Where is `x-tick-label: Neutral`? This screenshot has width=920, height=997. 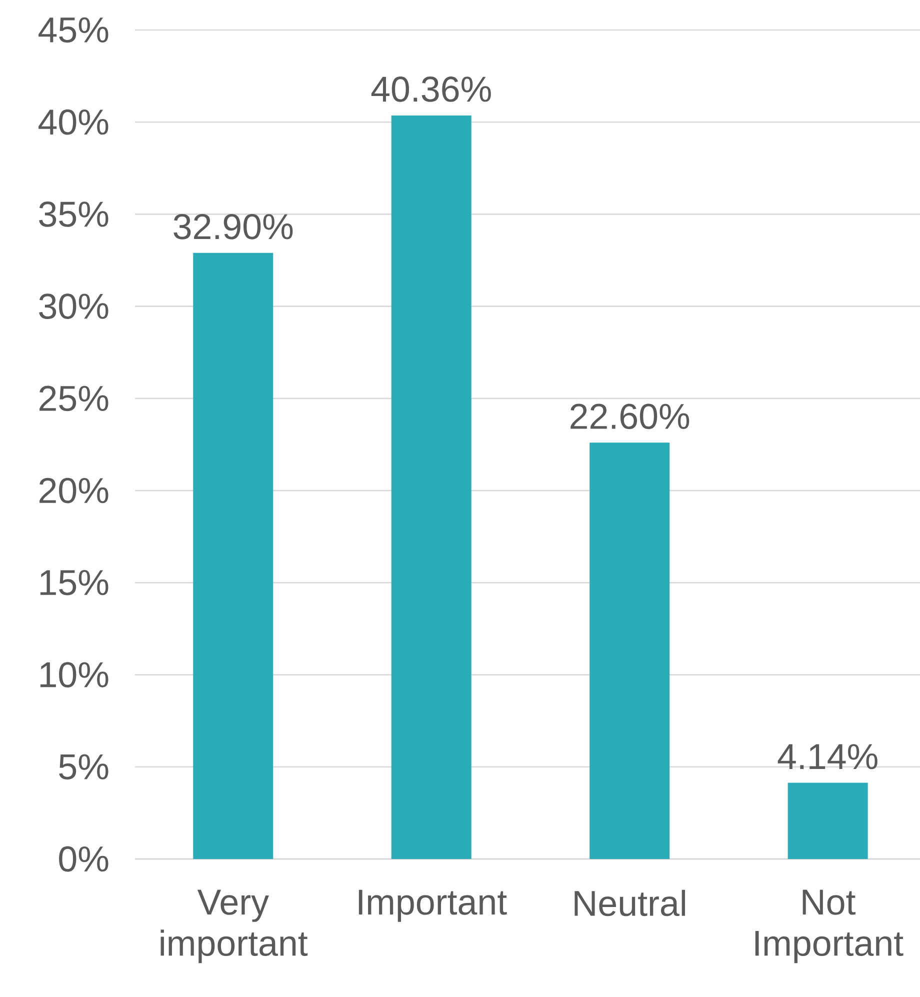 x-tick-label: Neutral is located at coordinates (629, 903).